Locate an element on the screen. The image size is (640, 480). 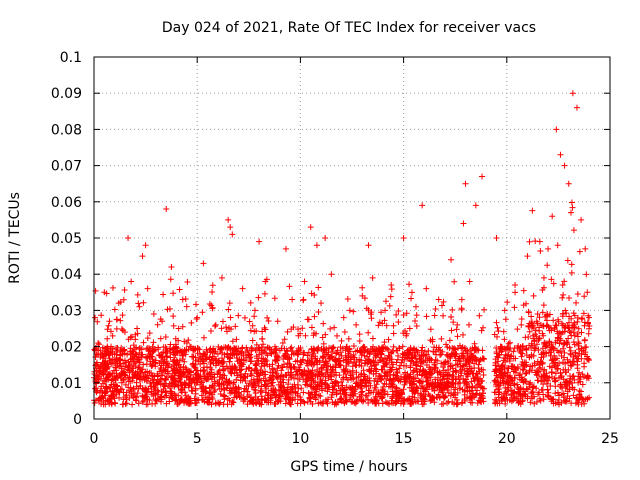
y-tick-label: 0.02 is located at coordinates (66, 348).